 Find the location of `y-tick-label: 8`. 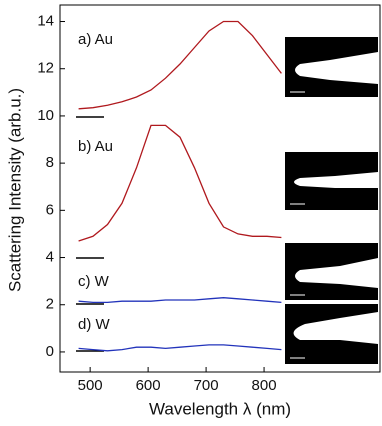

y-tick-label: 8 is located at coordinates (50, 162).